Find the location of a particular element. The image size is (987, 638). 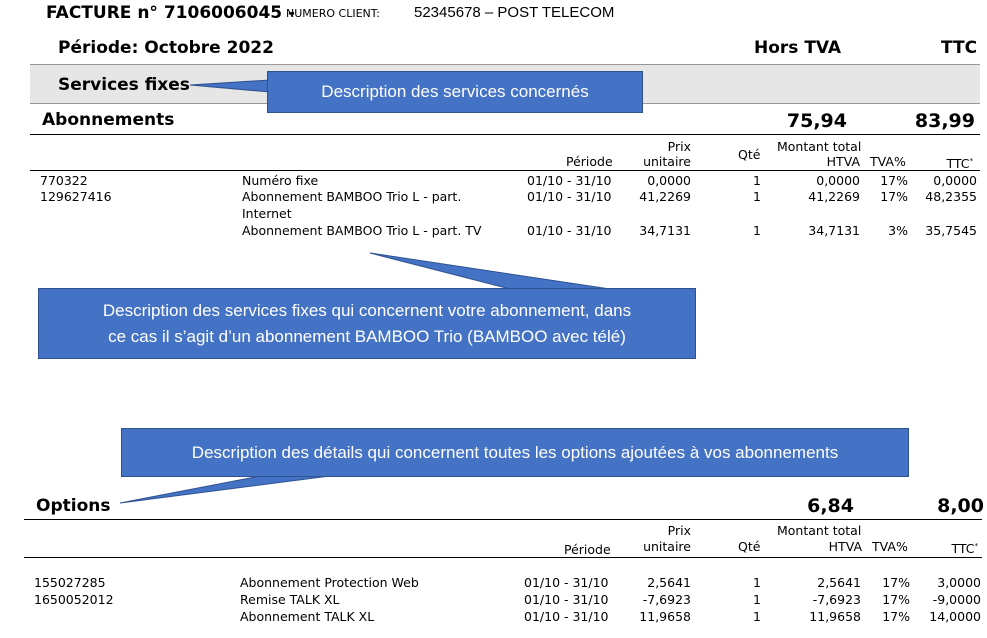

table-cell-prix: 41,2269 is located at coordinates (665, 196).